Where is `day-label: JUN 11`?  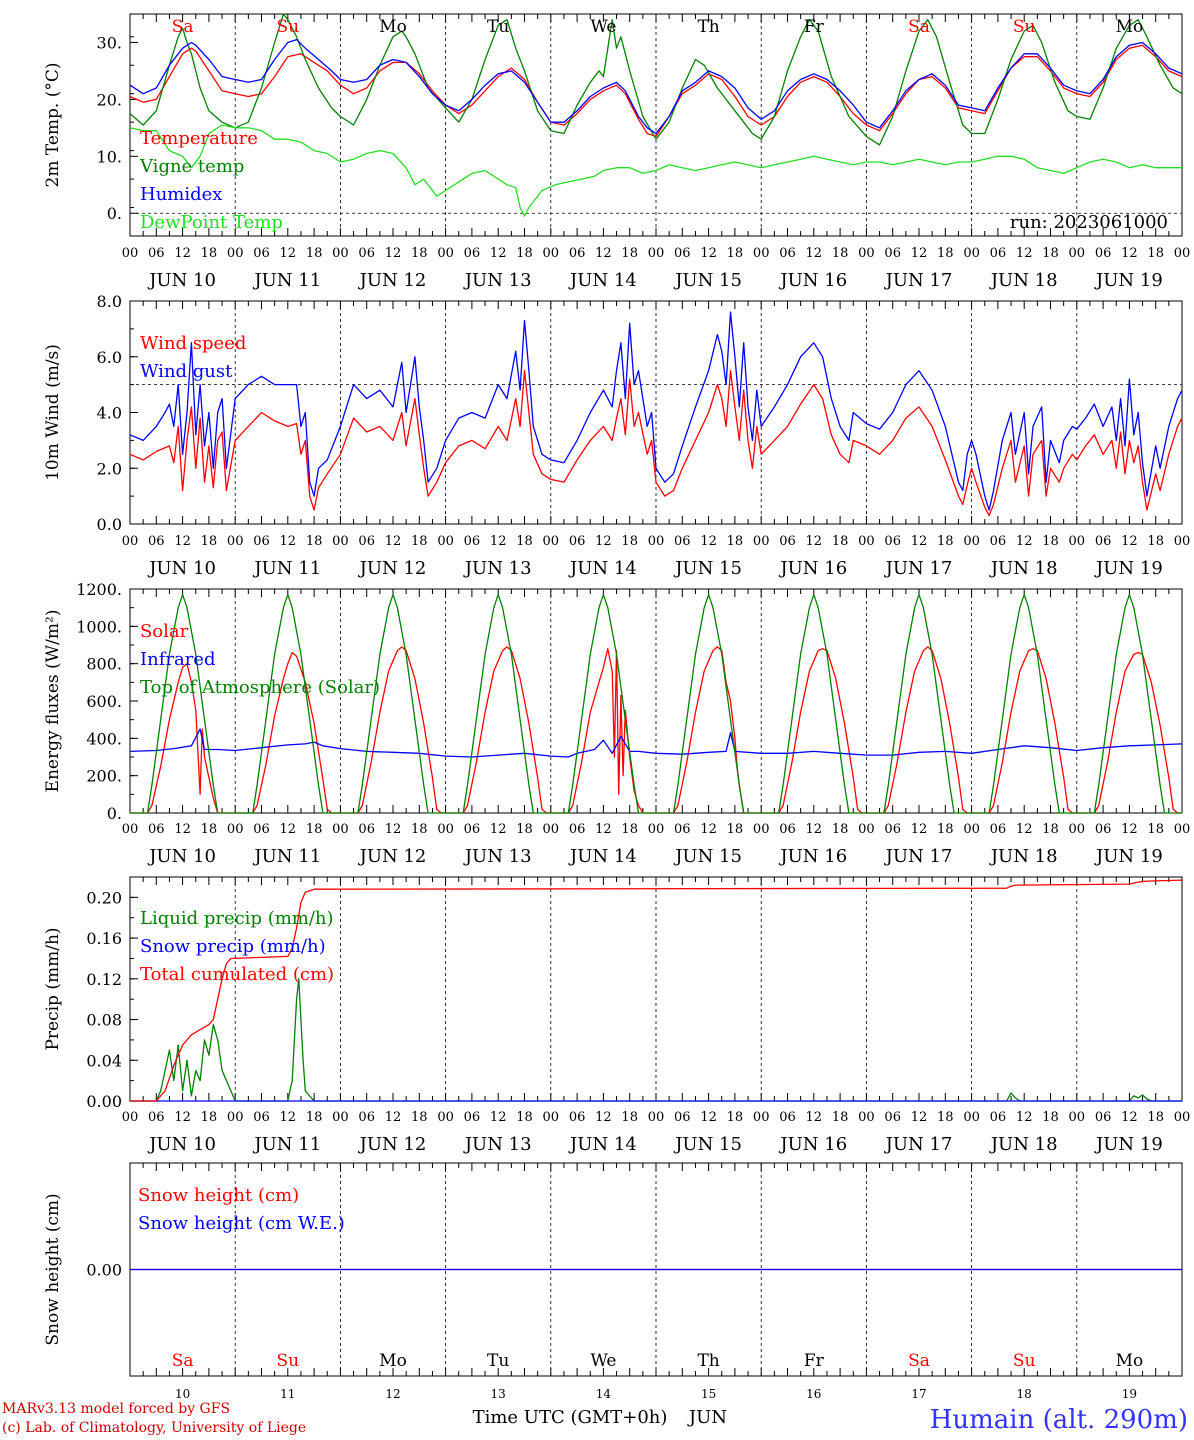 day-label: JUN 11 is located at coordinates (286, 568).